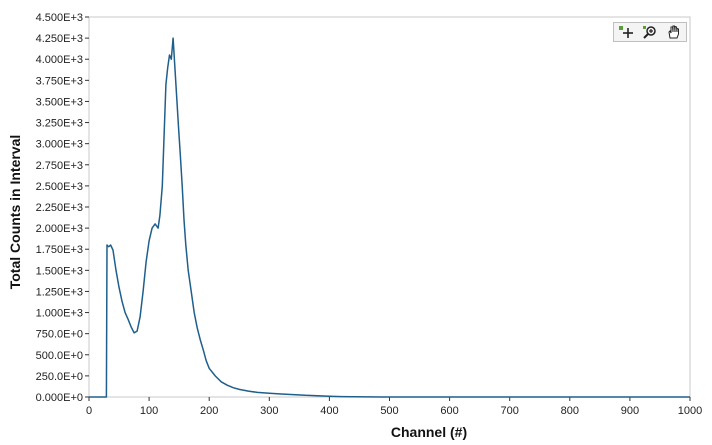  What do you see at coordinates (690, 411) in the screenshot?
I see `x-tick-label: 1000` at bounding box center [690, 411].